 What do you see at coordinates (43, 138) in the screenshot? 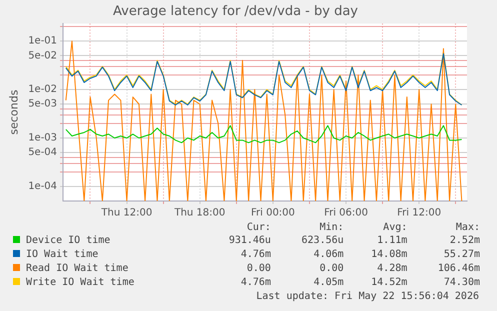
I see `y-tick-label: 1e-03` at bounding box center [43, 138].